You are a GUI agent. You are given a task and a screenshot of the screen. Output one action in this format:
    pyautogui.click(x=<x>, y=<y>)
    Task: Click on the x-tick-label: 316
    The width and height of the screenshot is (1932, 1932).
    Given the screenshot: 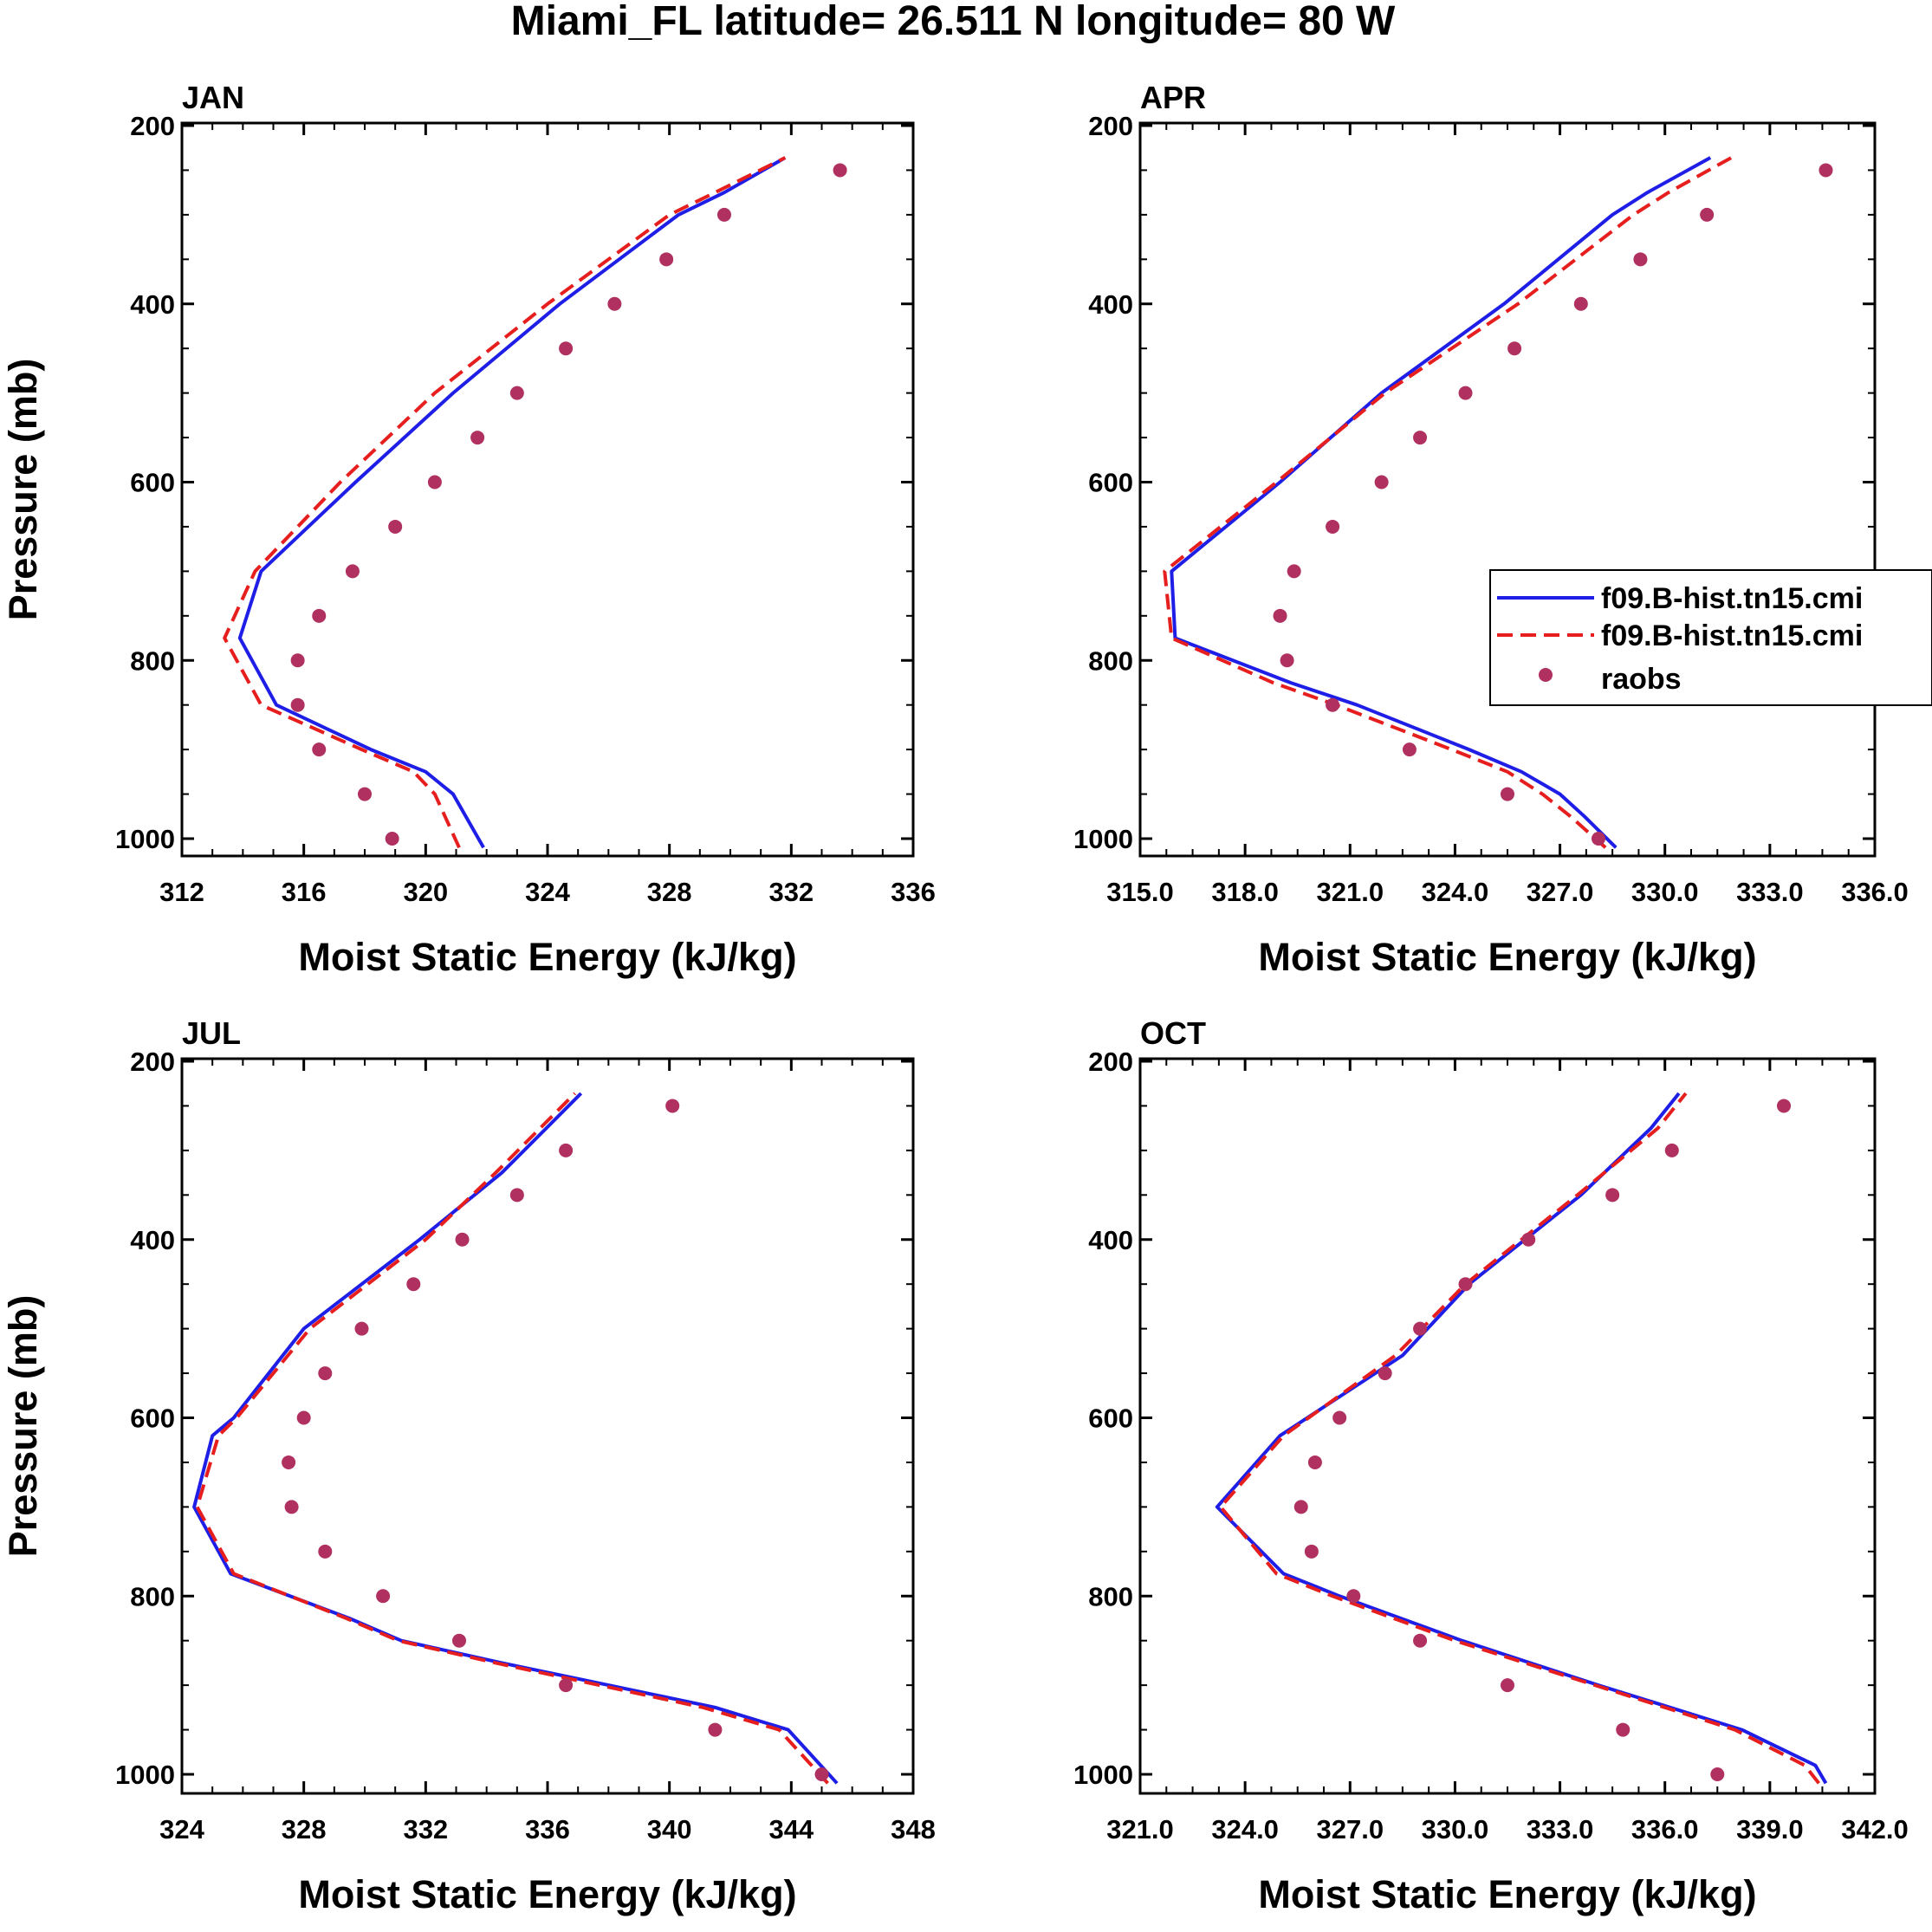 What is the action you would take?
    pyautogui.click(x=304, y=892)
    